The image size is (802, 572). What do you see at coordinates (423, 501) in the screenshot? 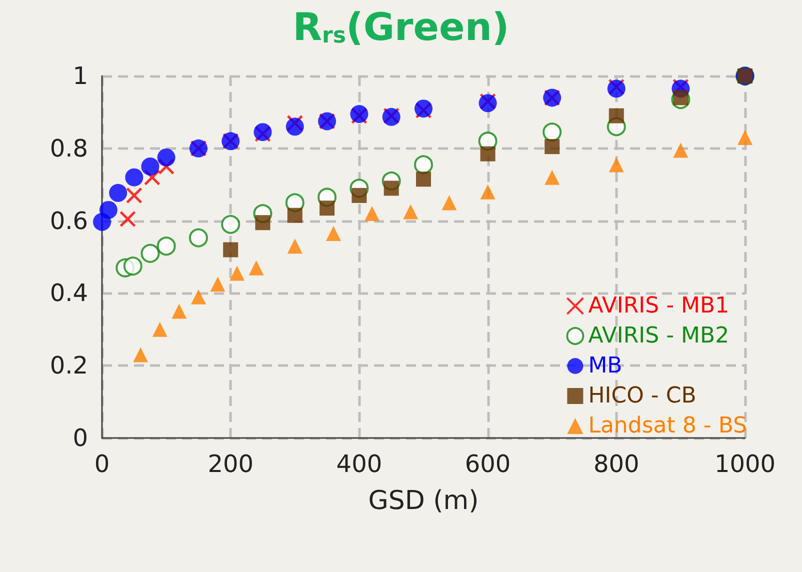
I see `x-axis-title: GSD (m)` at bounding box center [423, 501].